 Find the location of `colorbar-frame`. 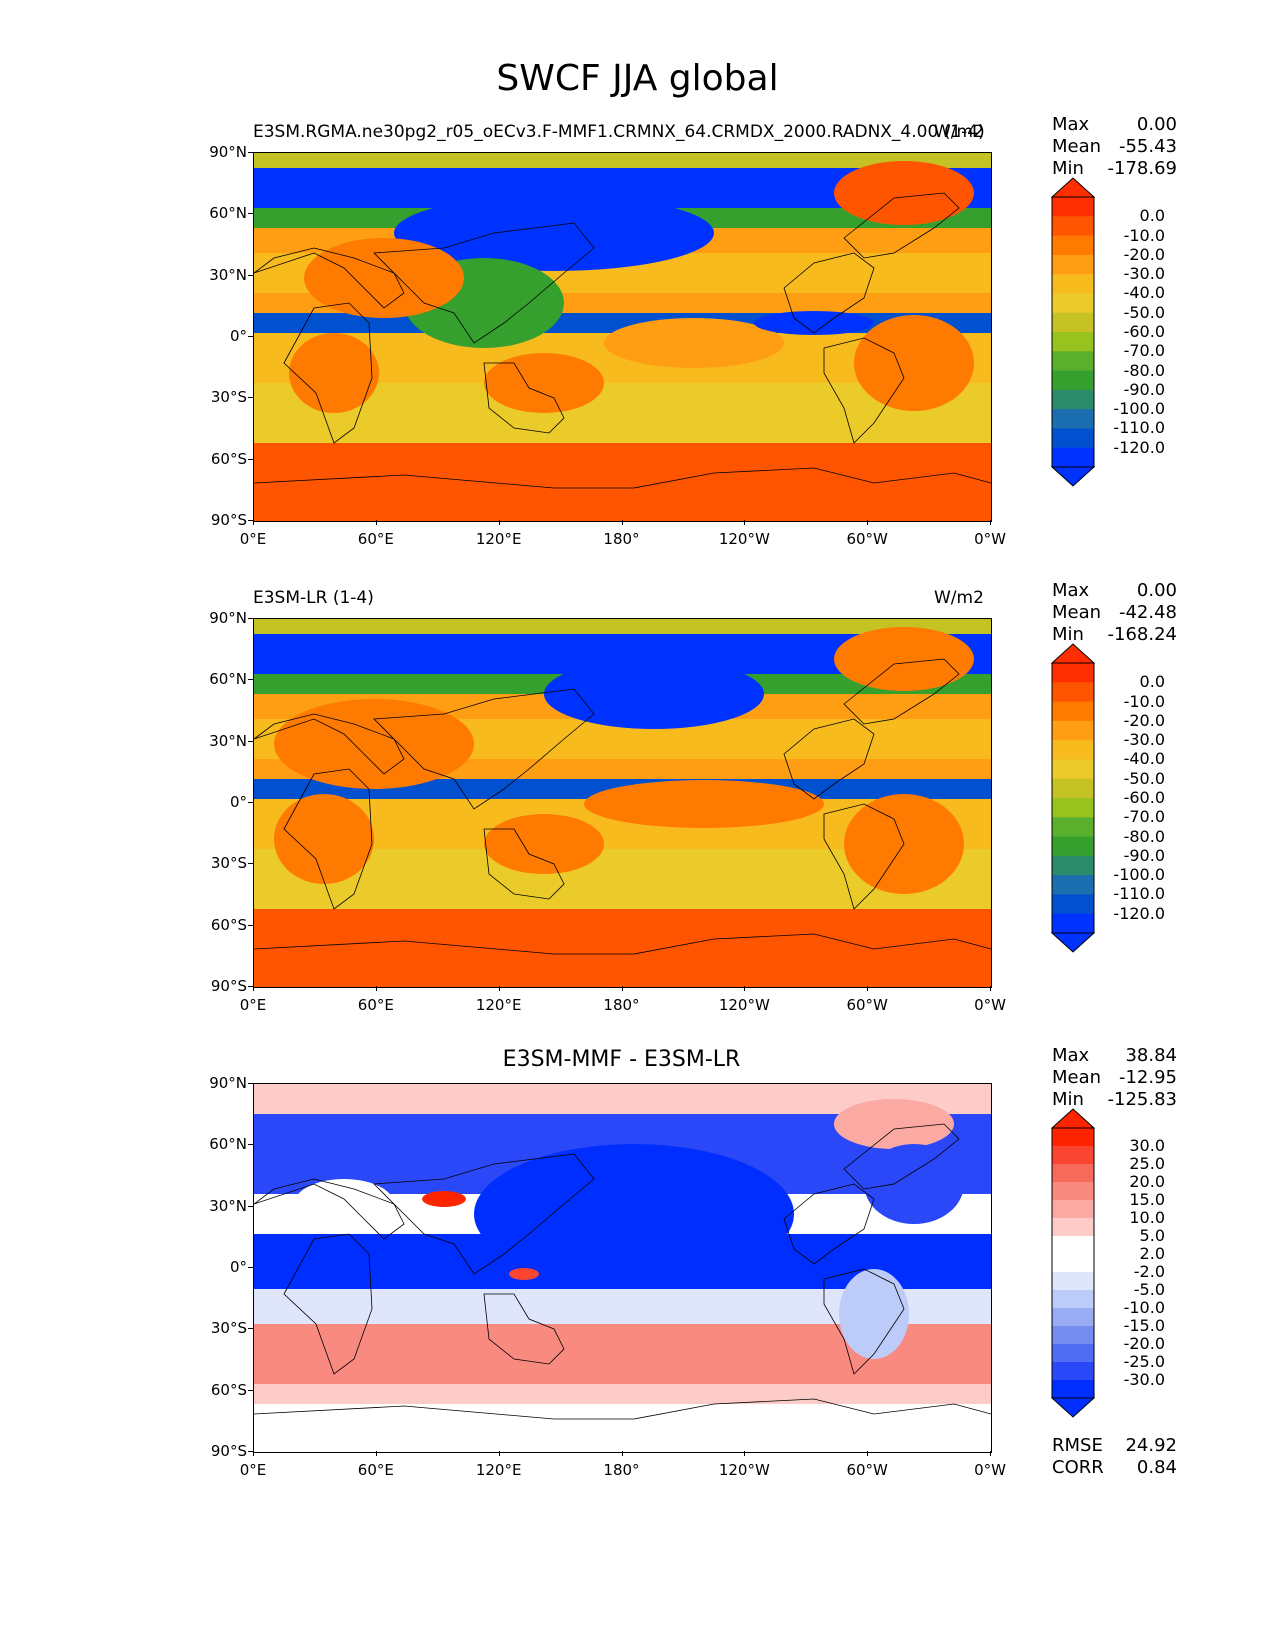

colorbar-frame is located at coordinates (1073, 1263).